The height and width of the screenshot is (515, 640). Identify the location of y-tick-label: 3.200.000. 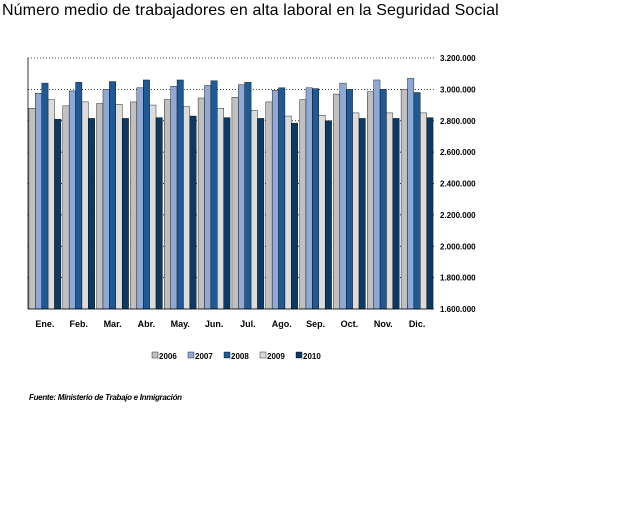
(458, 58).